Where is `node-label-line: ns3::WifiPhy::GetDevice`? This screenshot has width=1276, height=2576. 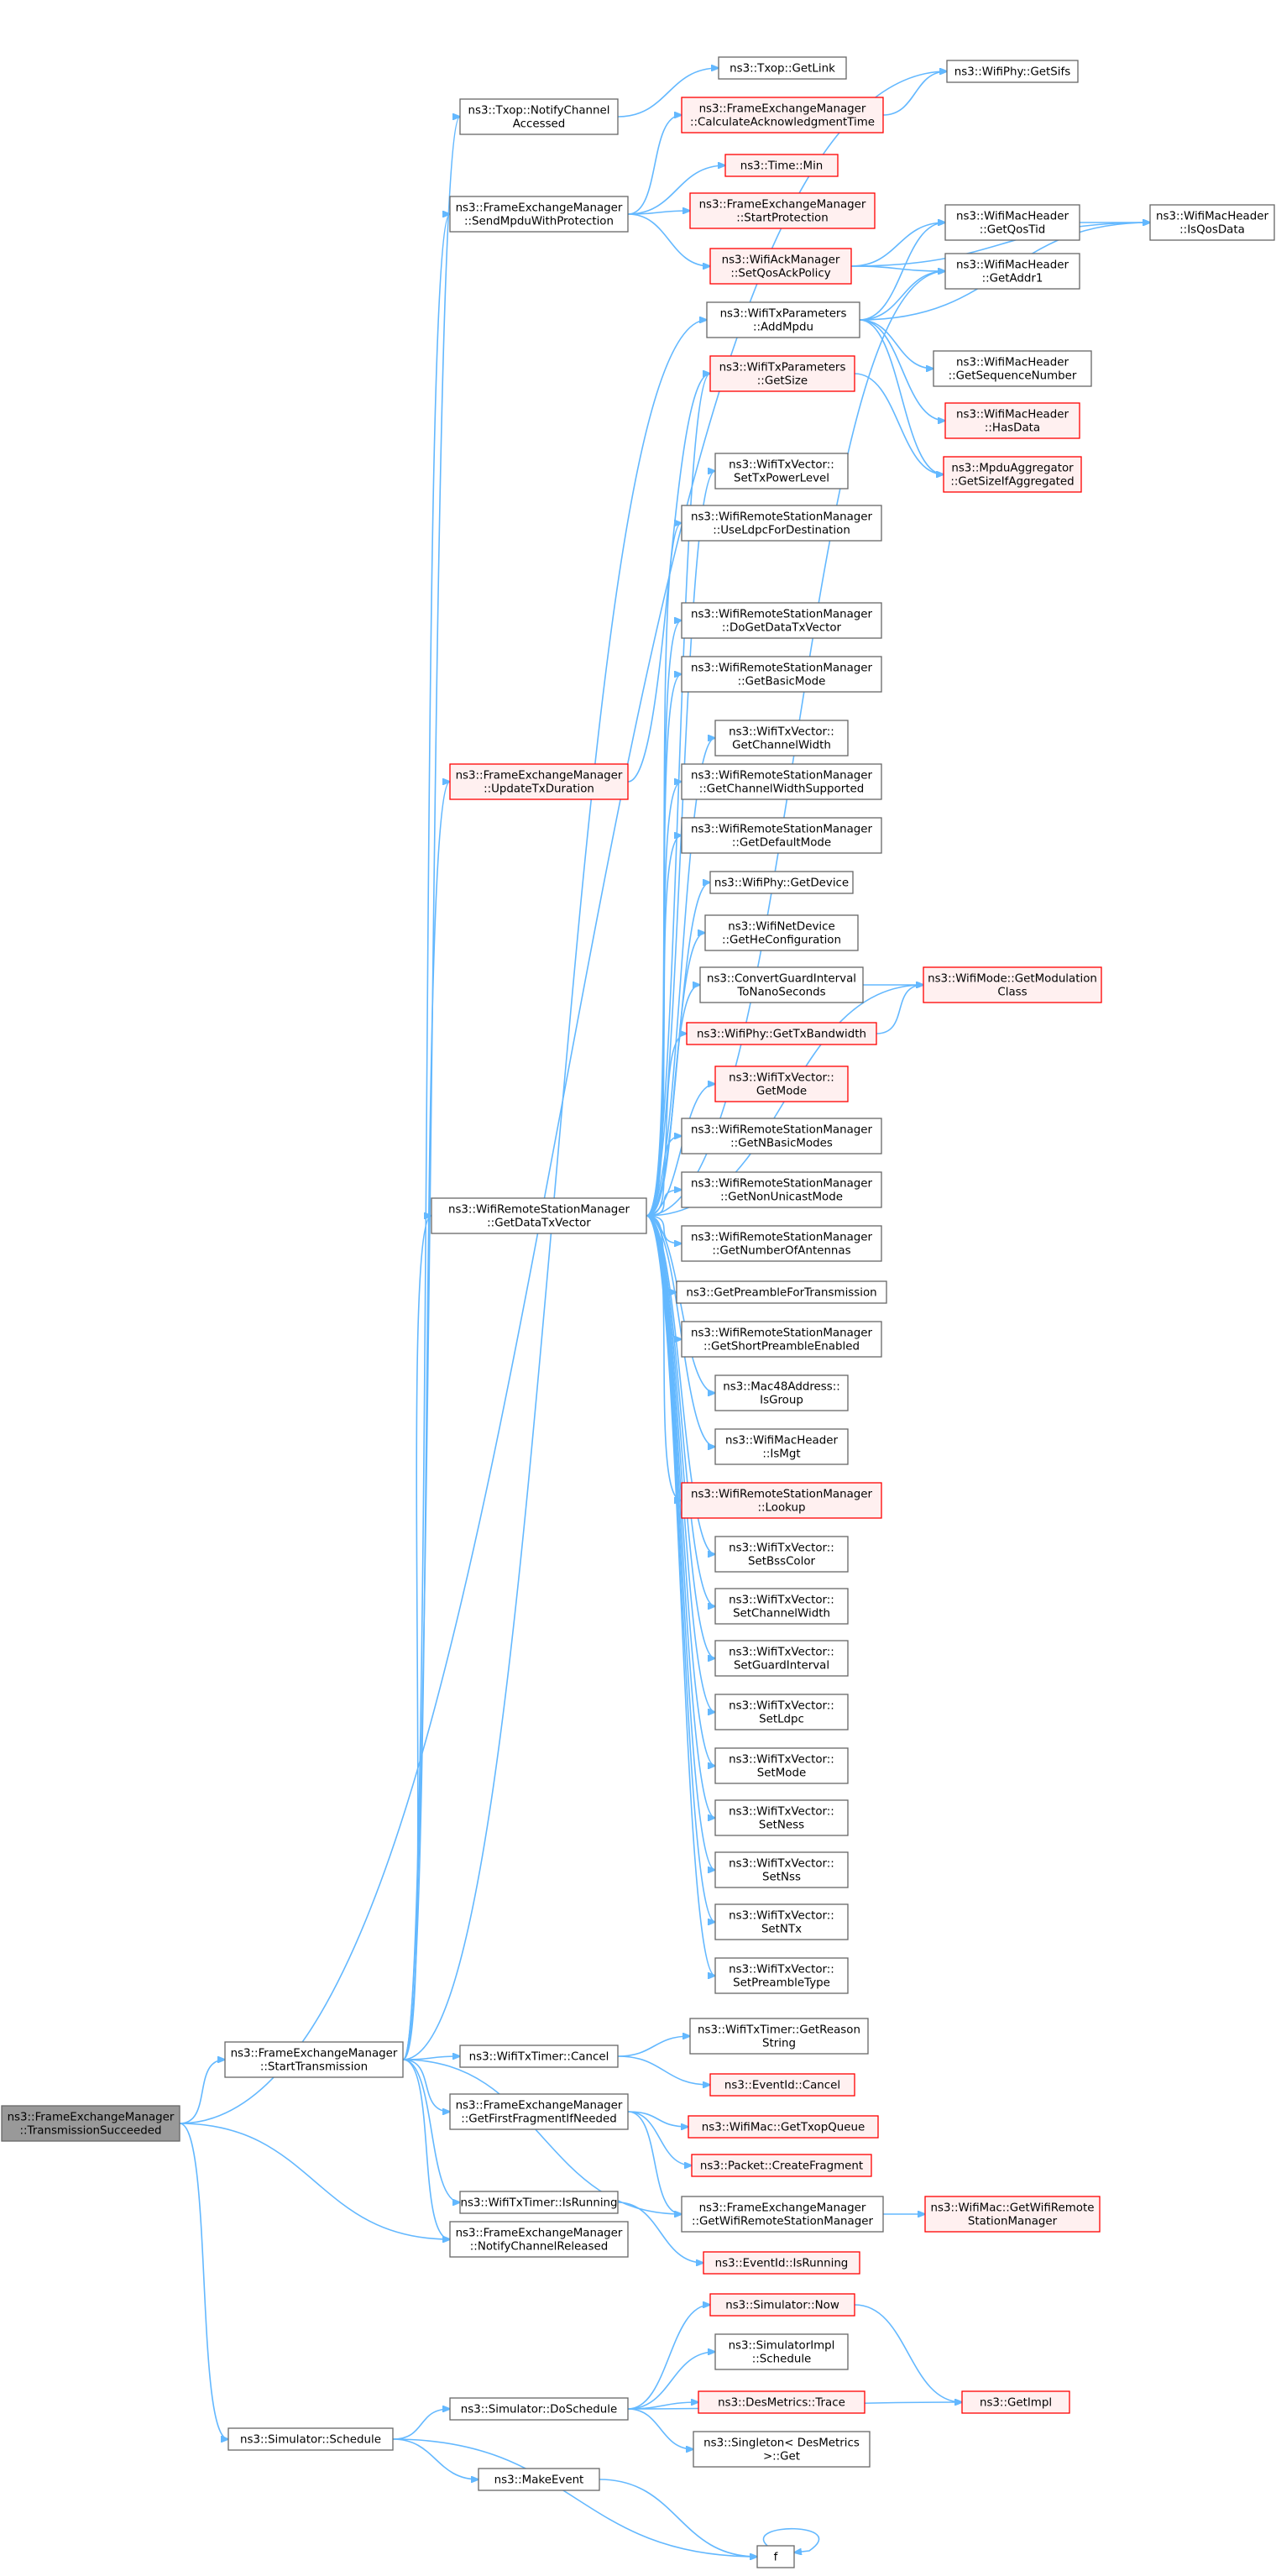
node-label-line: ns3::WifiPhy::GetDevice is located at coordinates (781, 884).